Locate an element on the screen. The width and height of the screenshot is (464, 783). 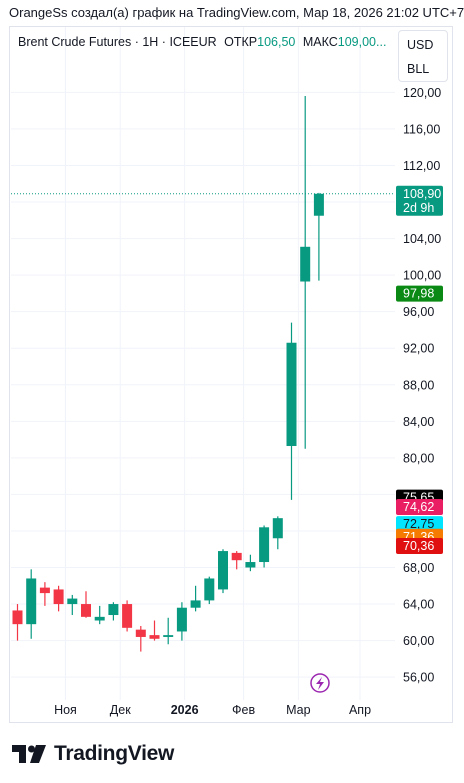
x-axis-tick-label: Мар is located at coordinates (298, 710).